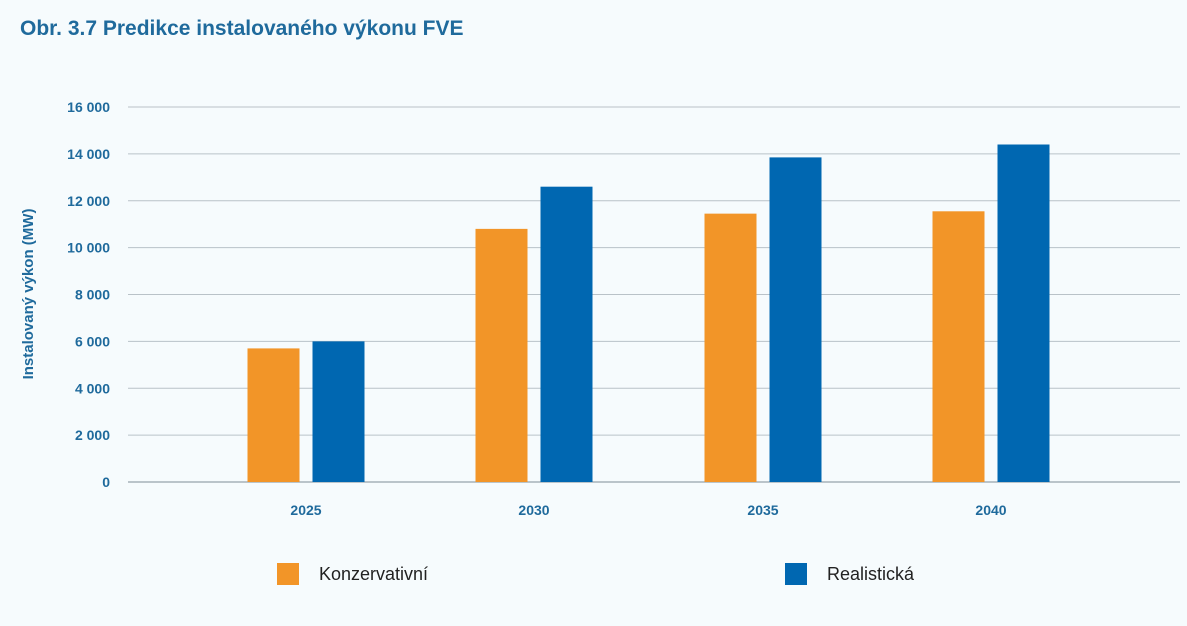 The width and height of the screenshot is (1187, 626). What do you see at coordinates (88, 248) in the screenshot?
I see `y-tick-label: 10 000` at bounding box center [88, 248].